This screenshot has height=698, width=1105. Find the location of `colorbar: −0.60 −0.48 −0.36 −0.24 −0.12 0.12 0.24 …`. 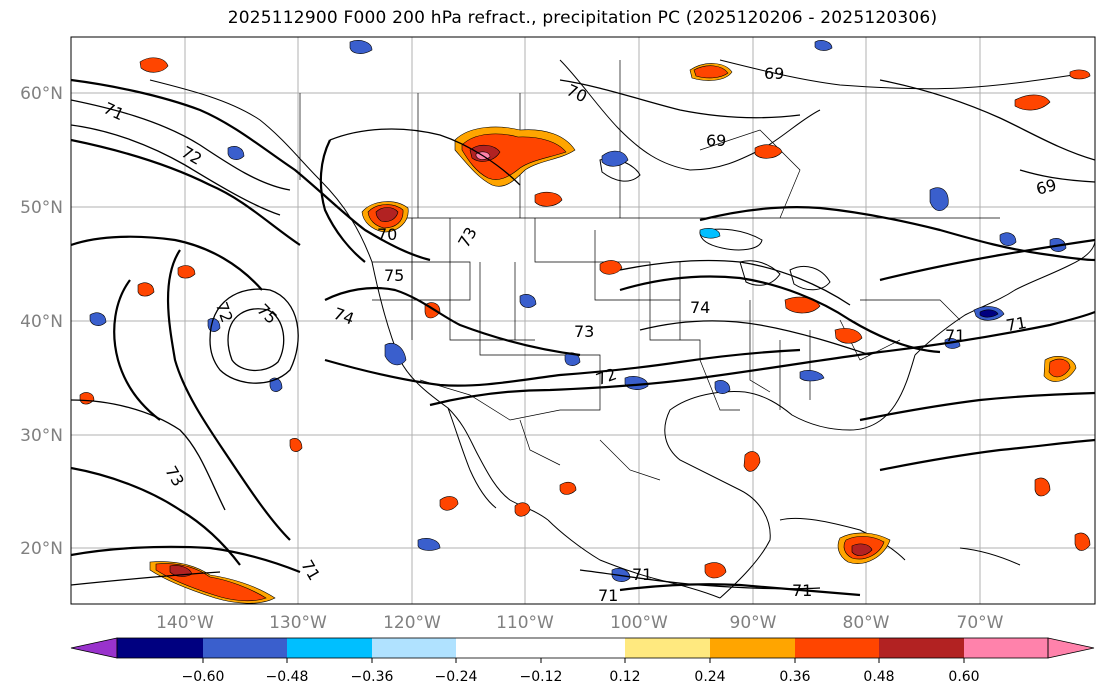

colorbar: −0.60 −0.48 −0.36 −0.24 −0.12 0.12 0.24 … is located at coordinates (582, 661).